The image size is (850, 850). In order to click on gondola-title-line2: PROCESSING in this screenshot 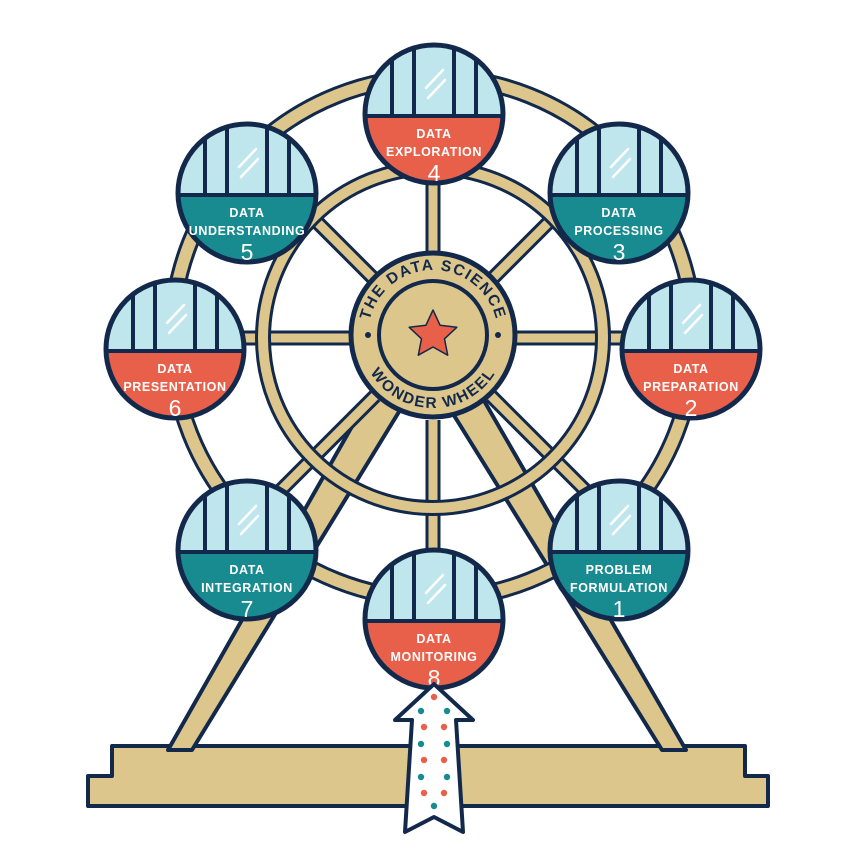, I will do `click(618, 231)`.